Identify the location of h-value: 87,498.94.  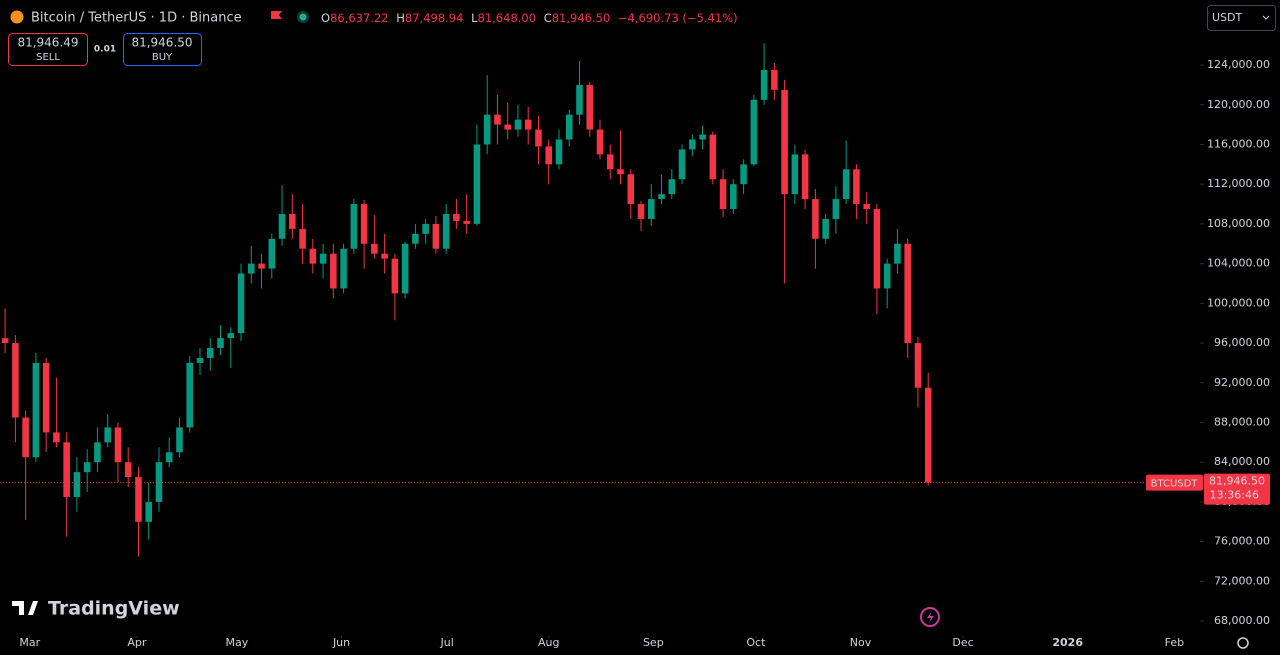
(434, 18).